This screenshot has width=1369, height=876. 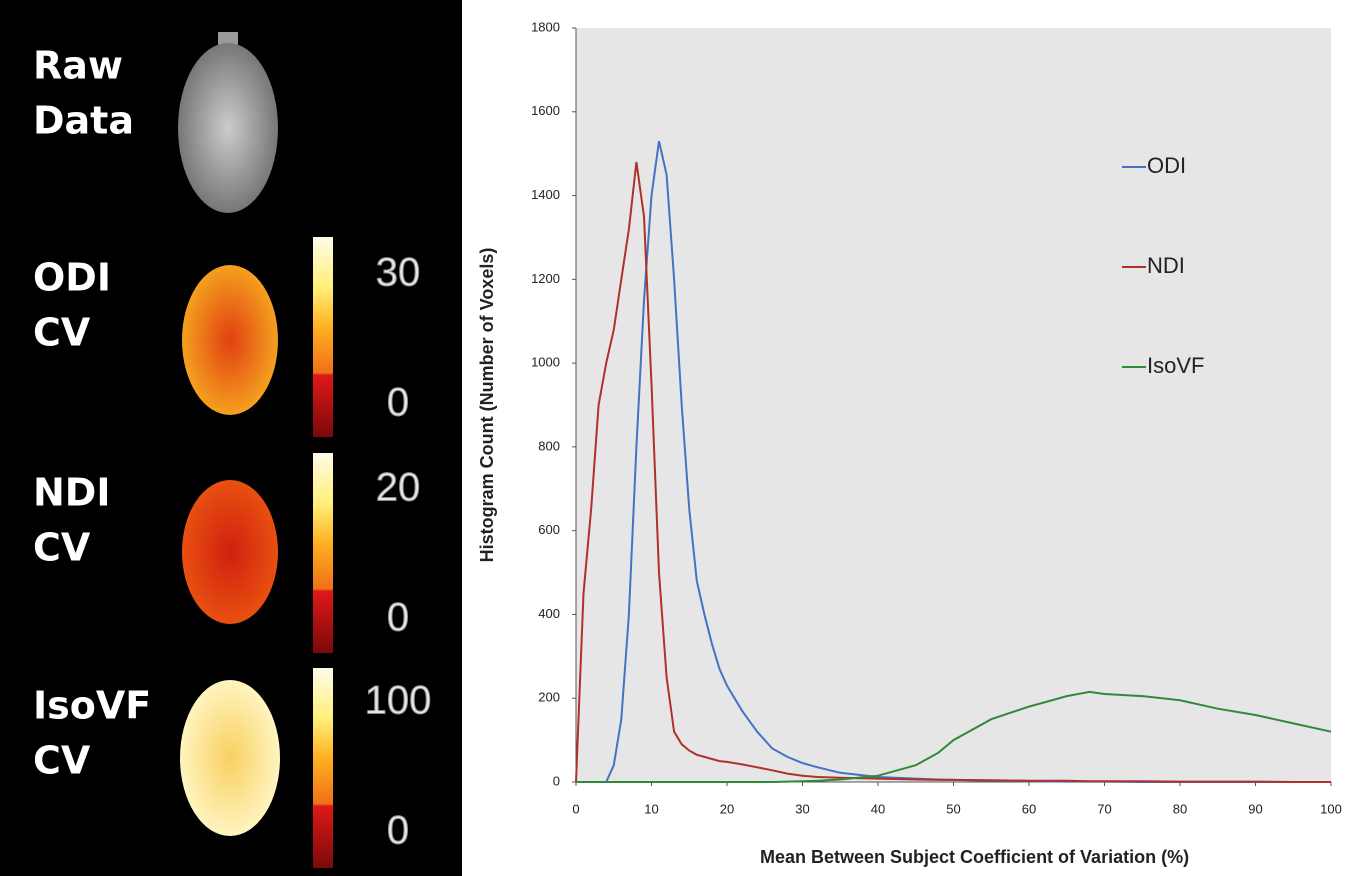 I want to click on colorbar-max: 30, so click(x=398, y=273).